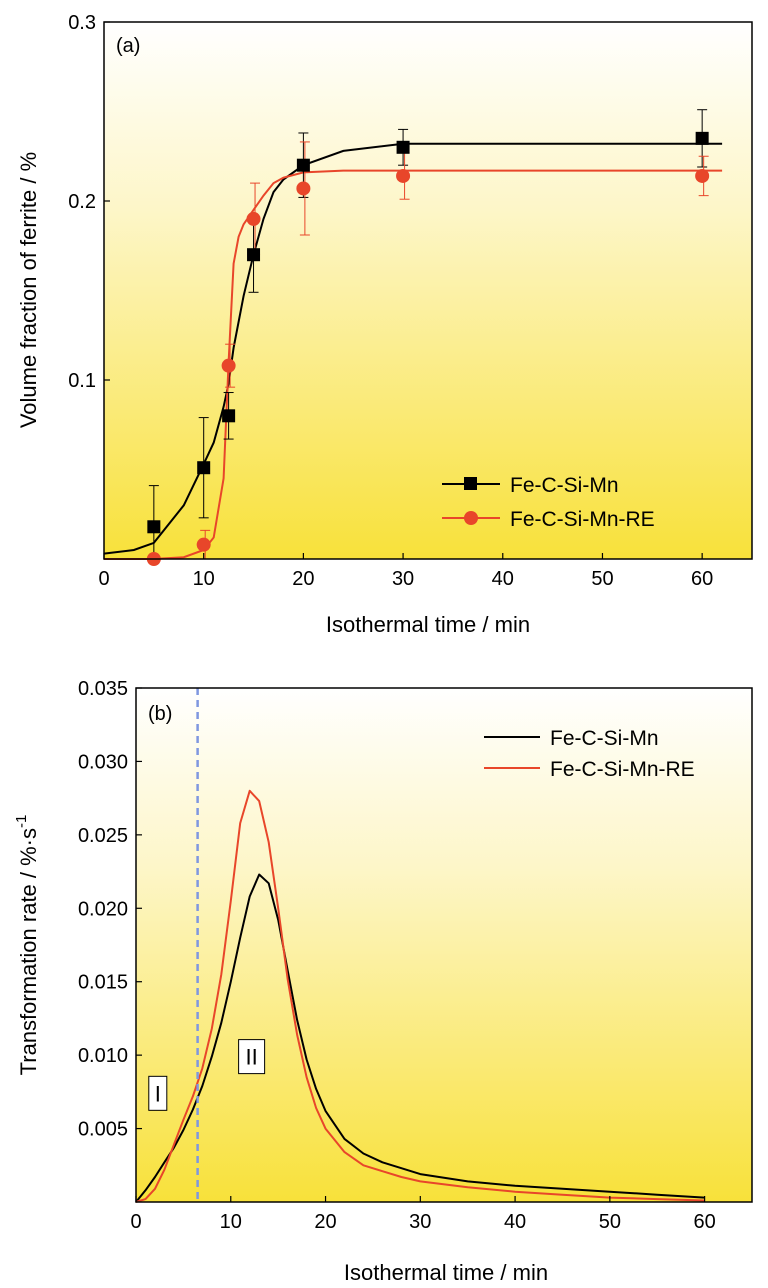  What do you see at coordinates (428, 624) in the screenshot?
I see `x-axis-label-a: Isothermal time / min` at bounding box center [428, 624].